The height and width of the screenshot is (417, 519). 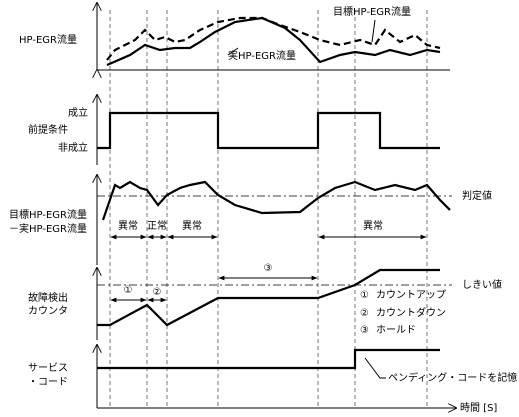 I want to click on panel-label: 目標HP-EGR流量, so click(x=48, y=214).